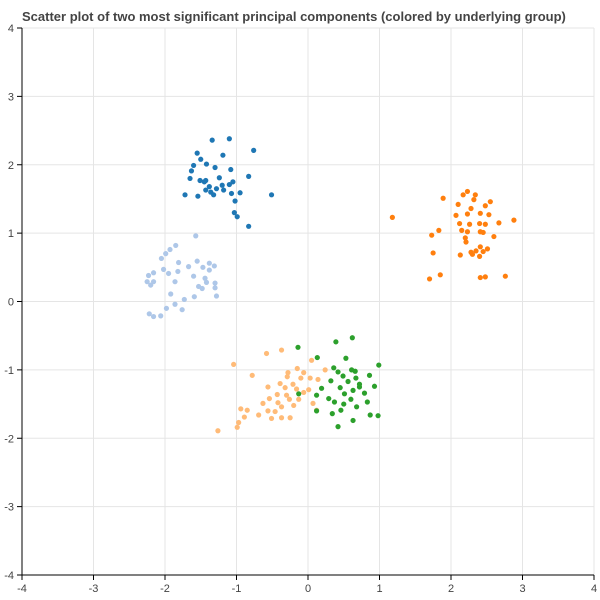  What do you see at coordinates (522, 589) in the screenshot?
I see `x-tick-label: 3` at bounding box center [522, 589].